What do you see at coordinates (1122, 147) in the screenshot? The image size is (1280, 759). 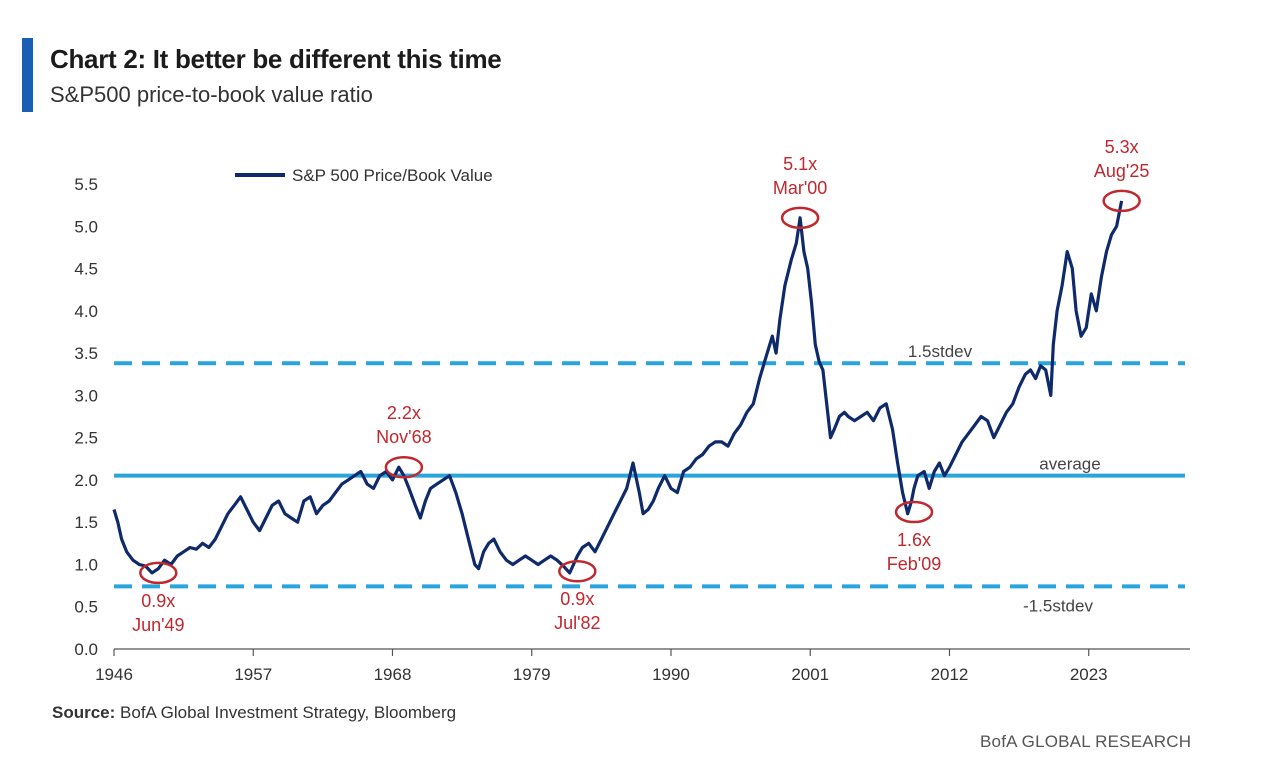 I see `annotation-value-label: 5.3x` at bounding box center [1122, 147].